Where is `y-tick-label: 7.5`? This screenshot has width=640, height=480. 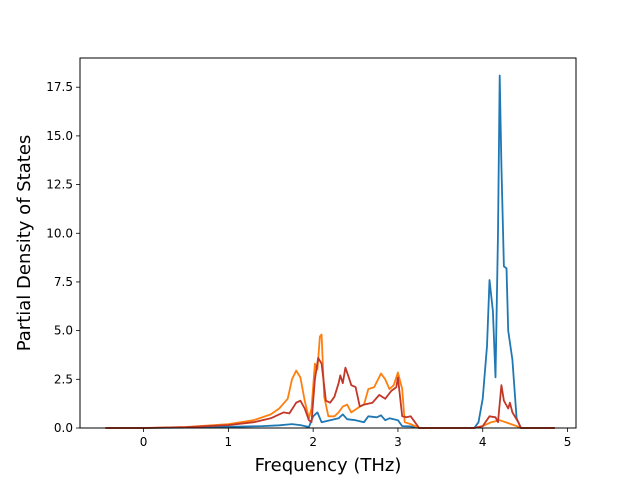
y-tick-label: 7.5 is located at coordinates (63, 282).